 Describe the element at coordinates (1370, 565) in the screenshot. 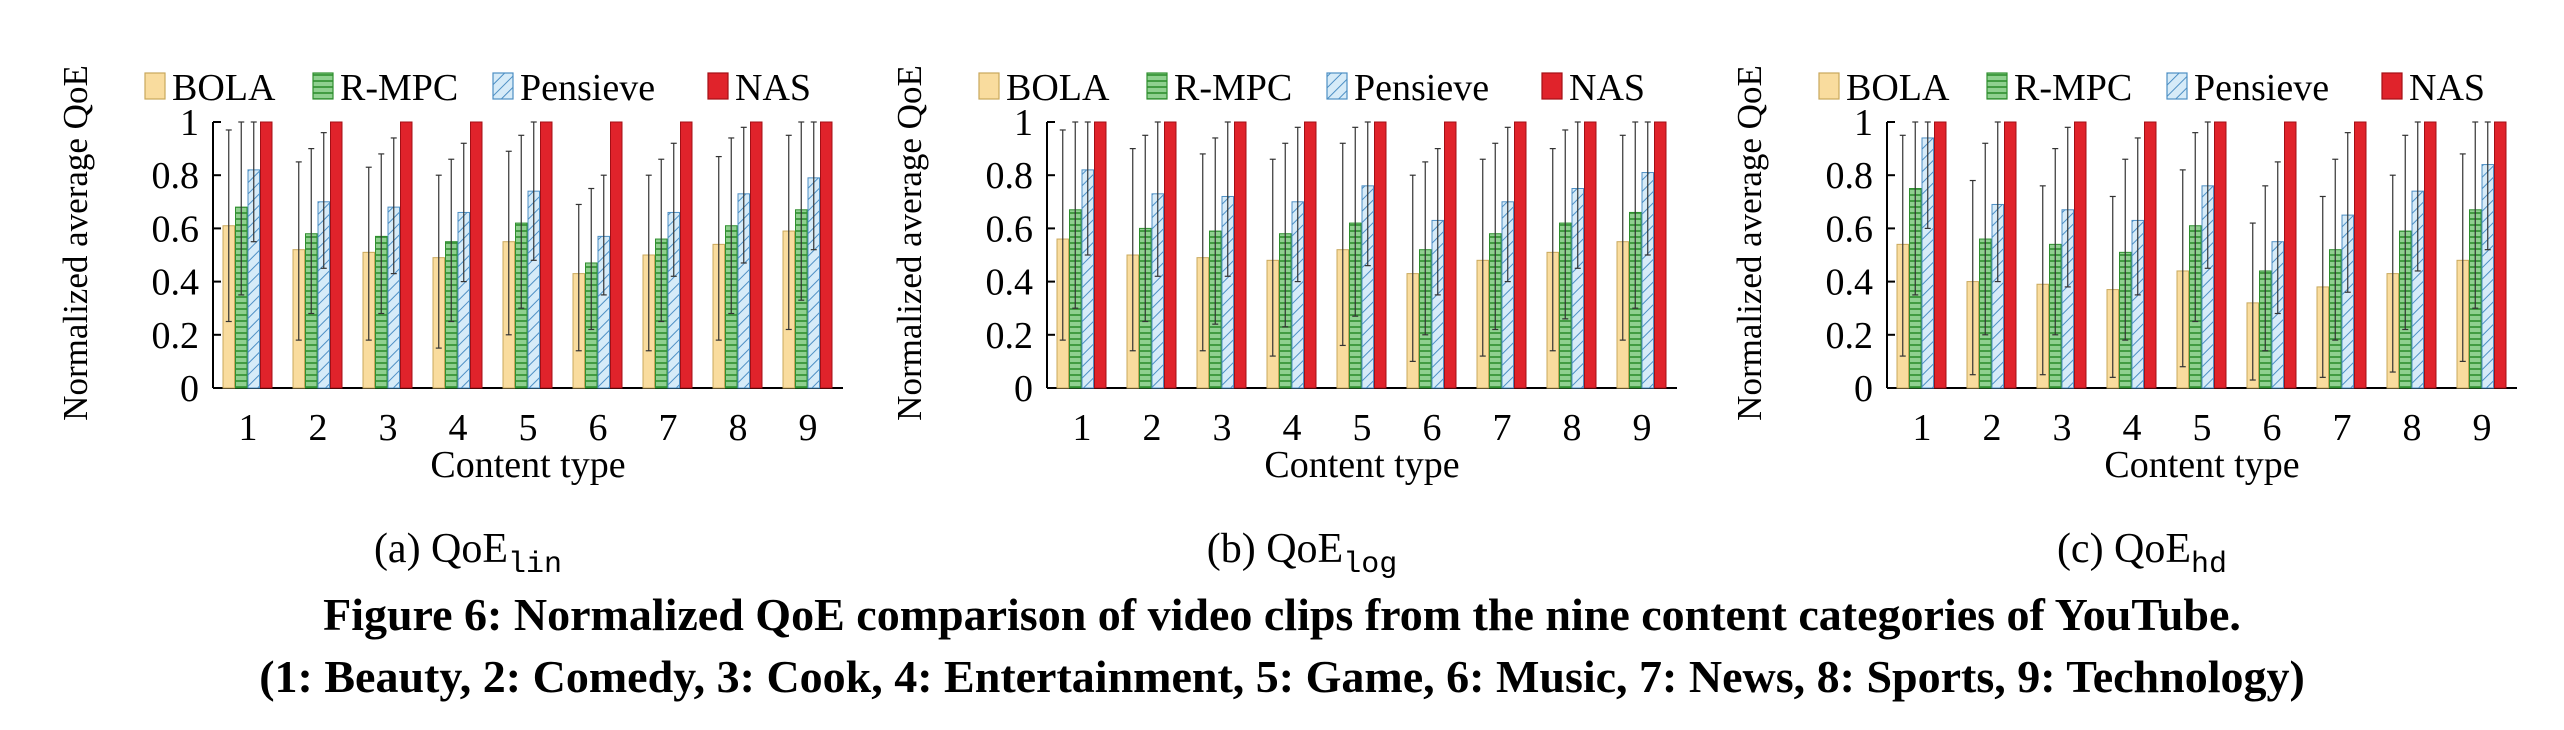

I see `subcaption-subscript: log` at that location.